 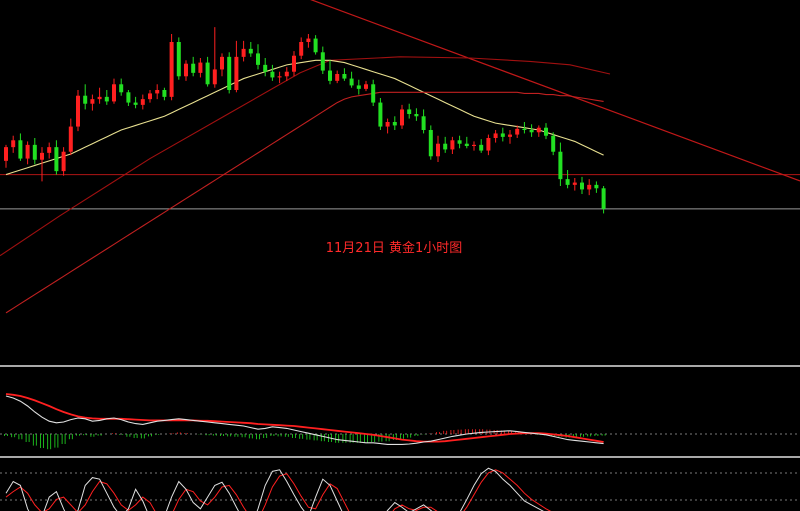 I want to click on chart-title: 11月21日 黄金1小时图, so click(x=394, y=248).